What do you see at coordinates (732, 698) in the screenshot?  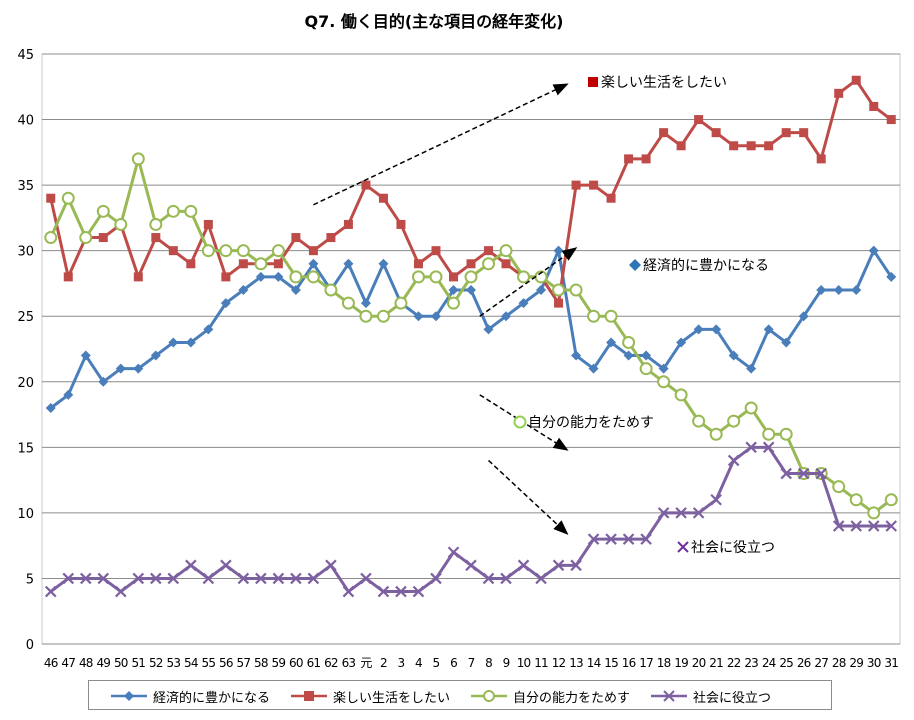 I see `legend-label: 社会に役立つ` at bounding box center [732, 698].